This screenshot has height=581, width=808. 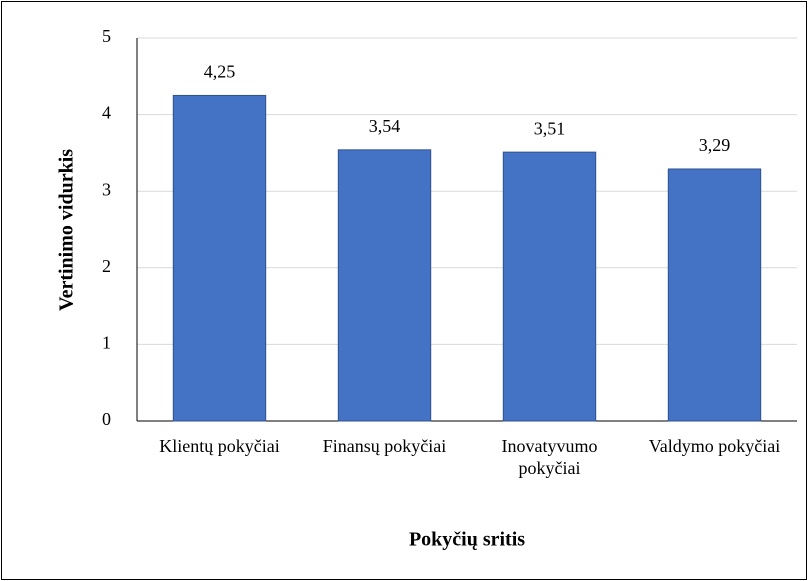 I want to click on y-tick-label: 3, so click(x=106, y=189).